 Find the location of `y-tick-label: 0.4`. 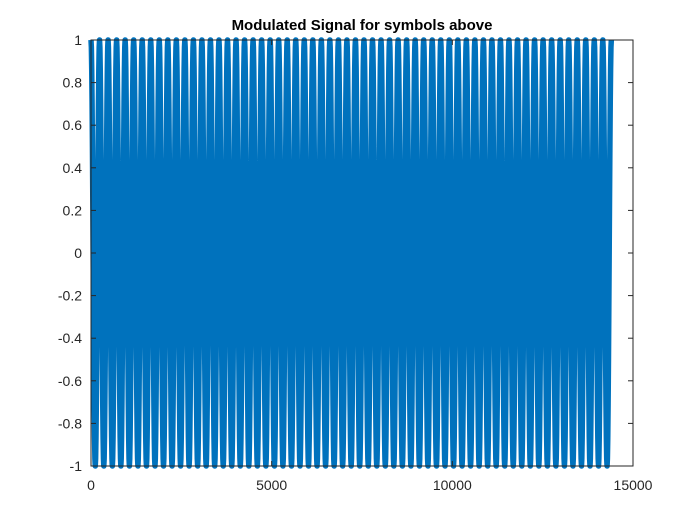

y-tick-label: 0.4 is located at coordinates (73, 168).